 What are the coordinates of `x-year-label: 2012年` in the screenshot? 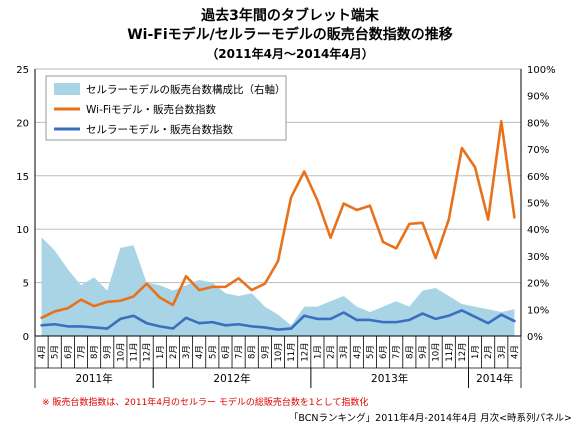 It's located at (231, 378).